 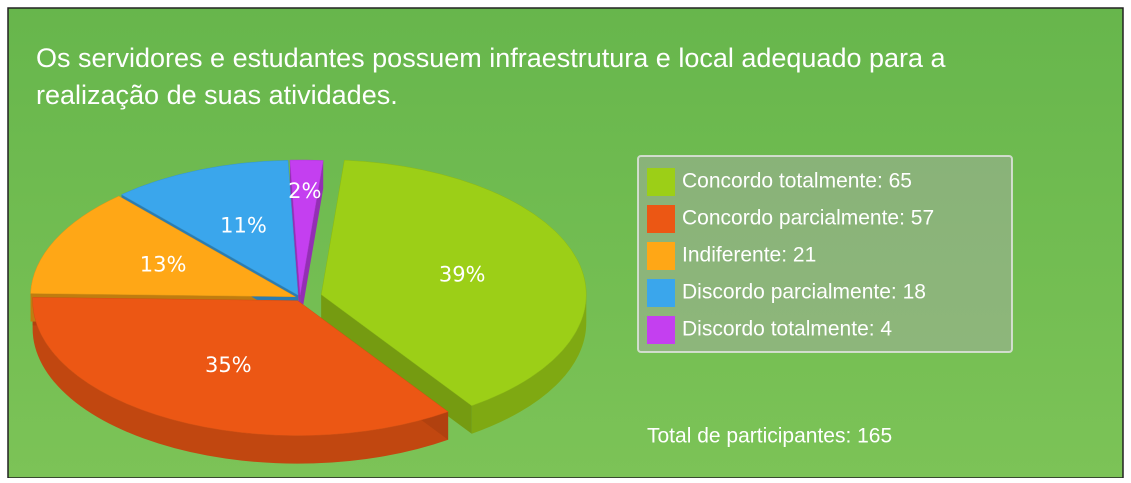 I want to click on legend-label: Indiferente: 21, so click(x=749, y=255).